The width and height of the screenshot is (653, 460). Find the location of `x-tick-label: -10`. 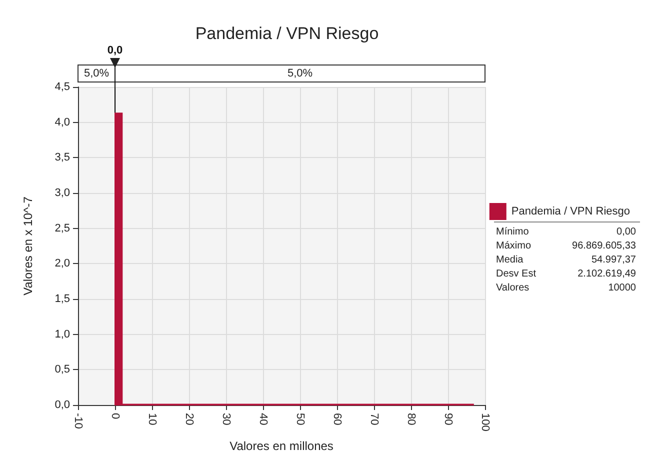

x-tick-label: -10 is located at coordinates (78, 421).